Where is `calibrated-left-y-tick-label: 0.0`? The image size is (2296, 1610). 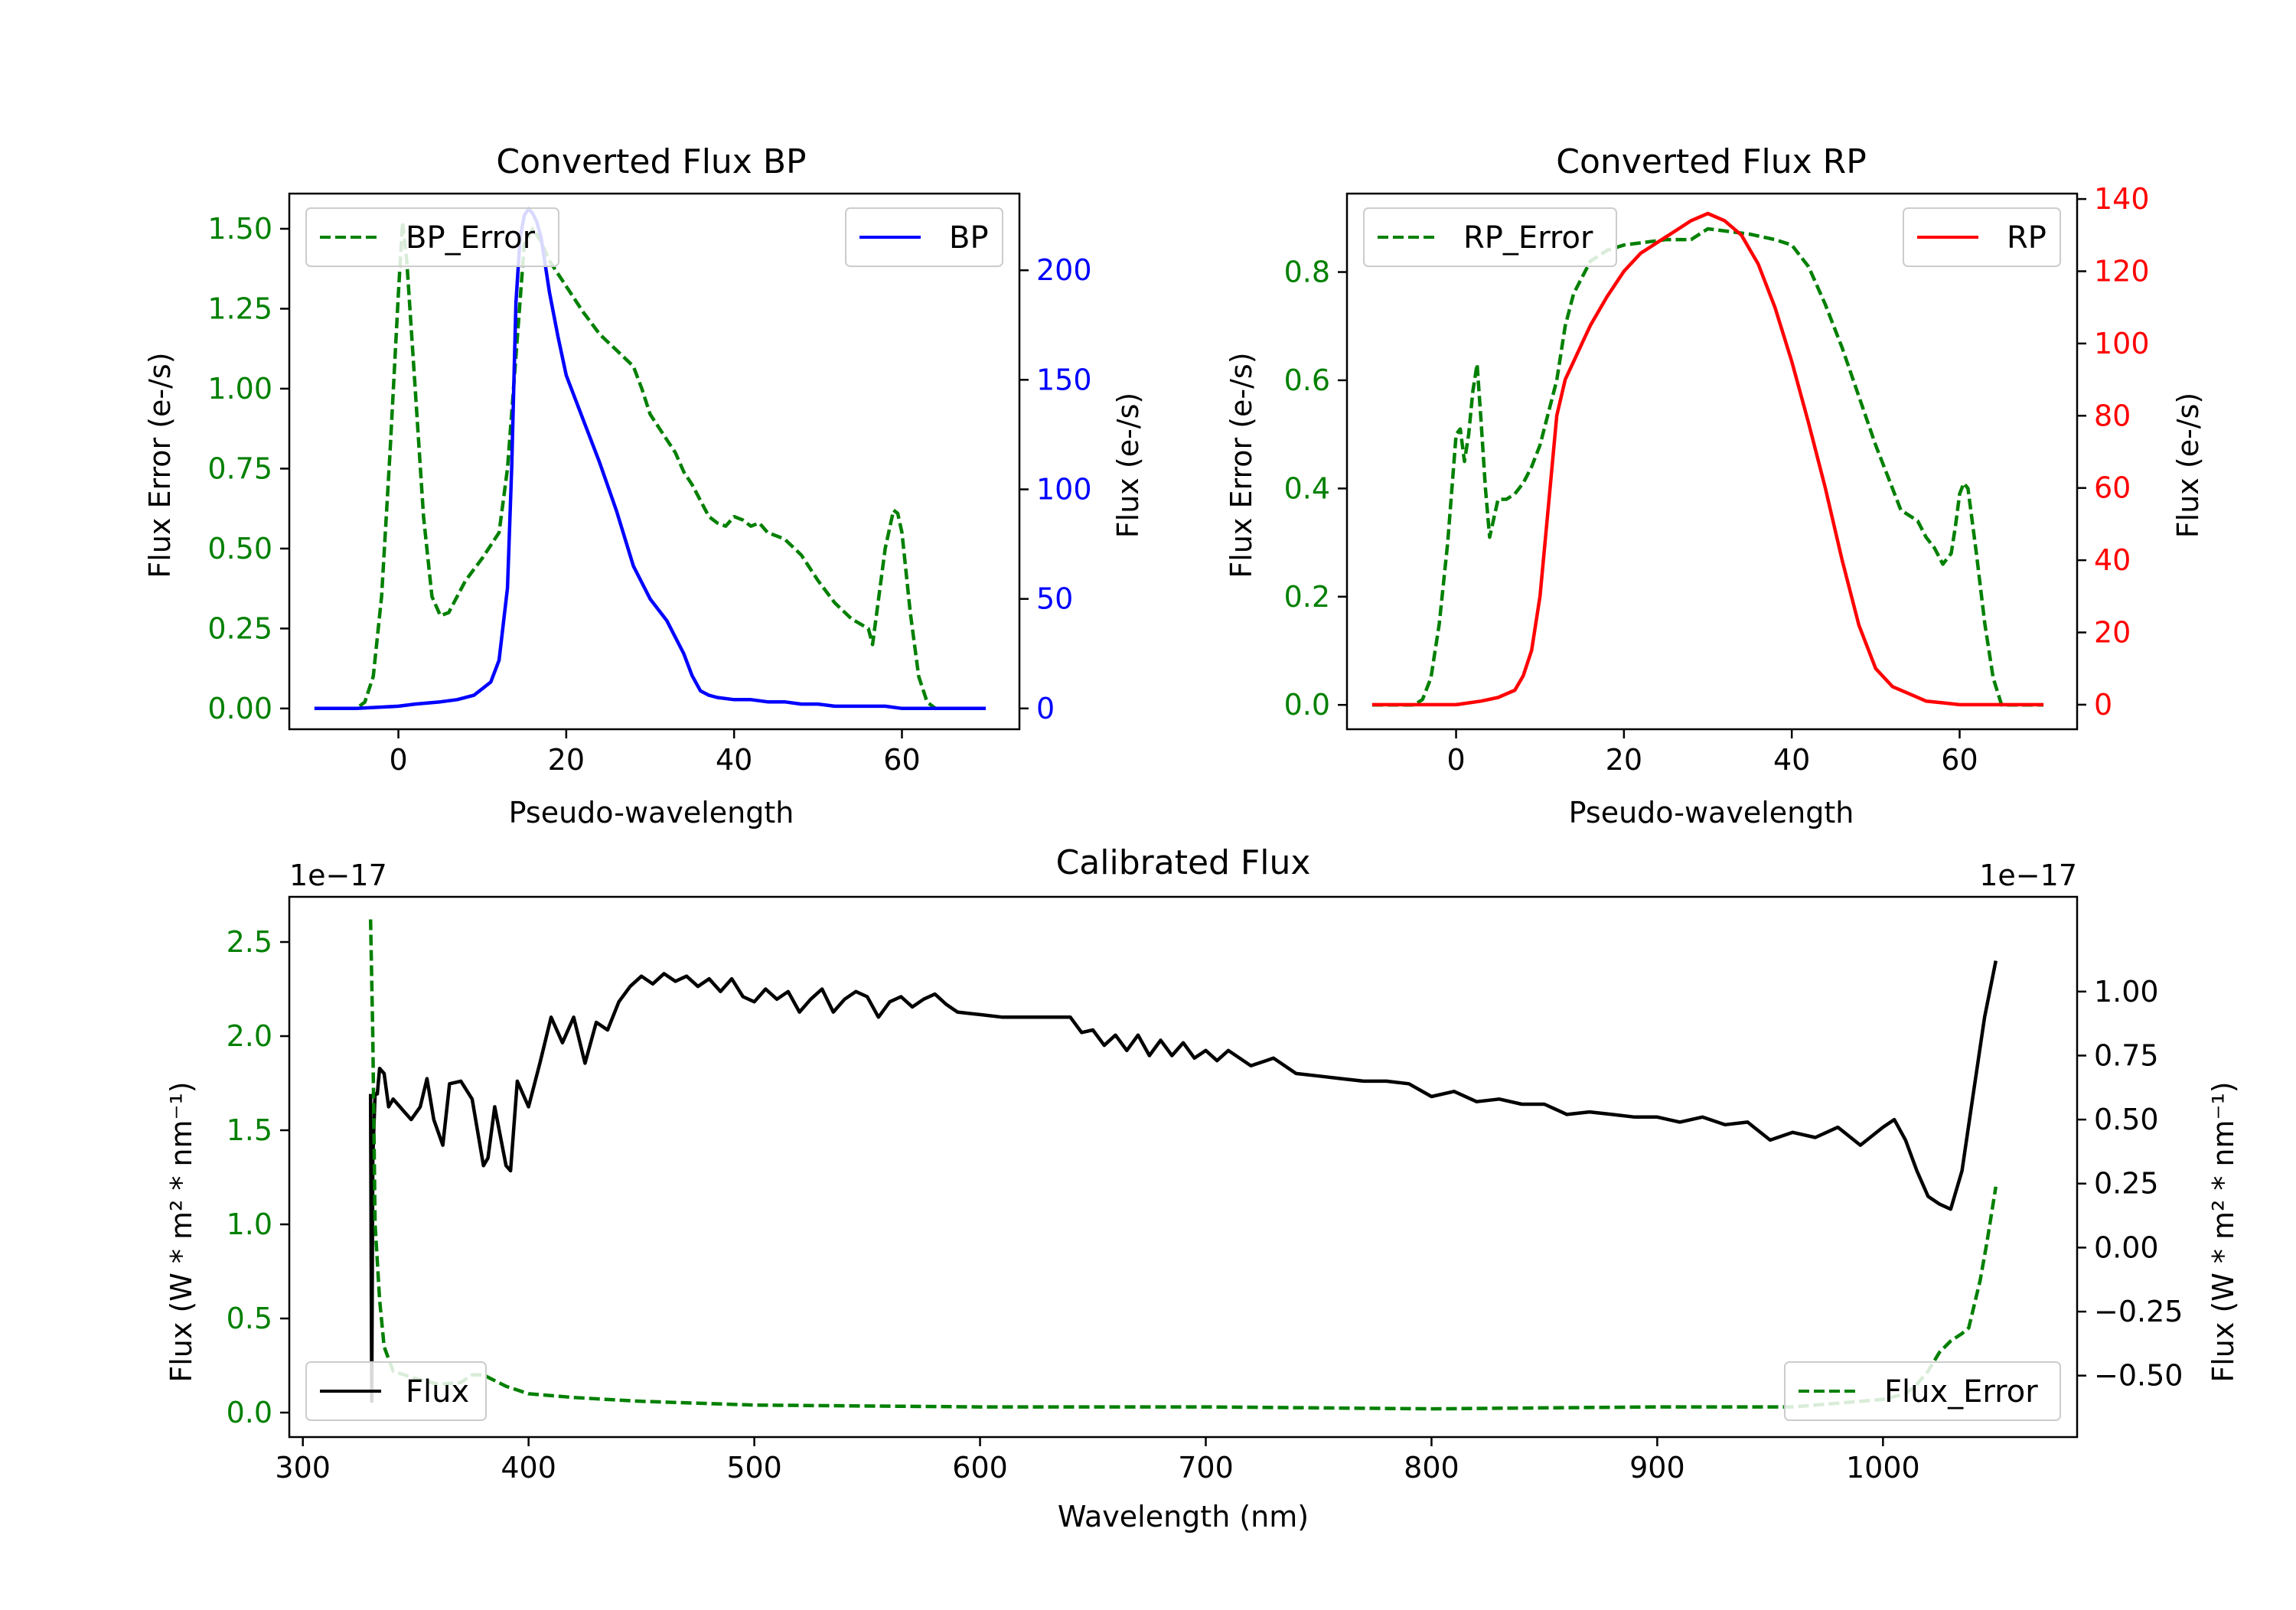 calibrated-left-y-tick-label: 0.0 is located at coordinates (249, 1413).